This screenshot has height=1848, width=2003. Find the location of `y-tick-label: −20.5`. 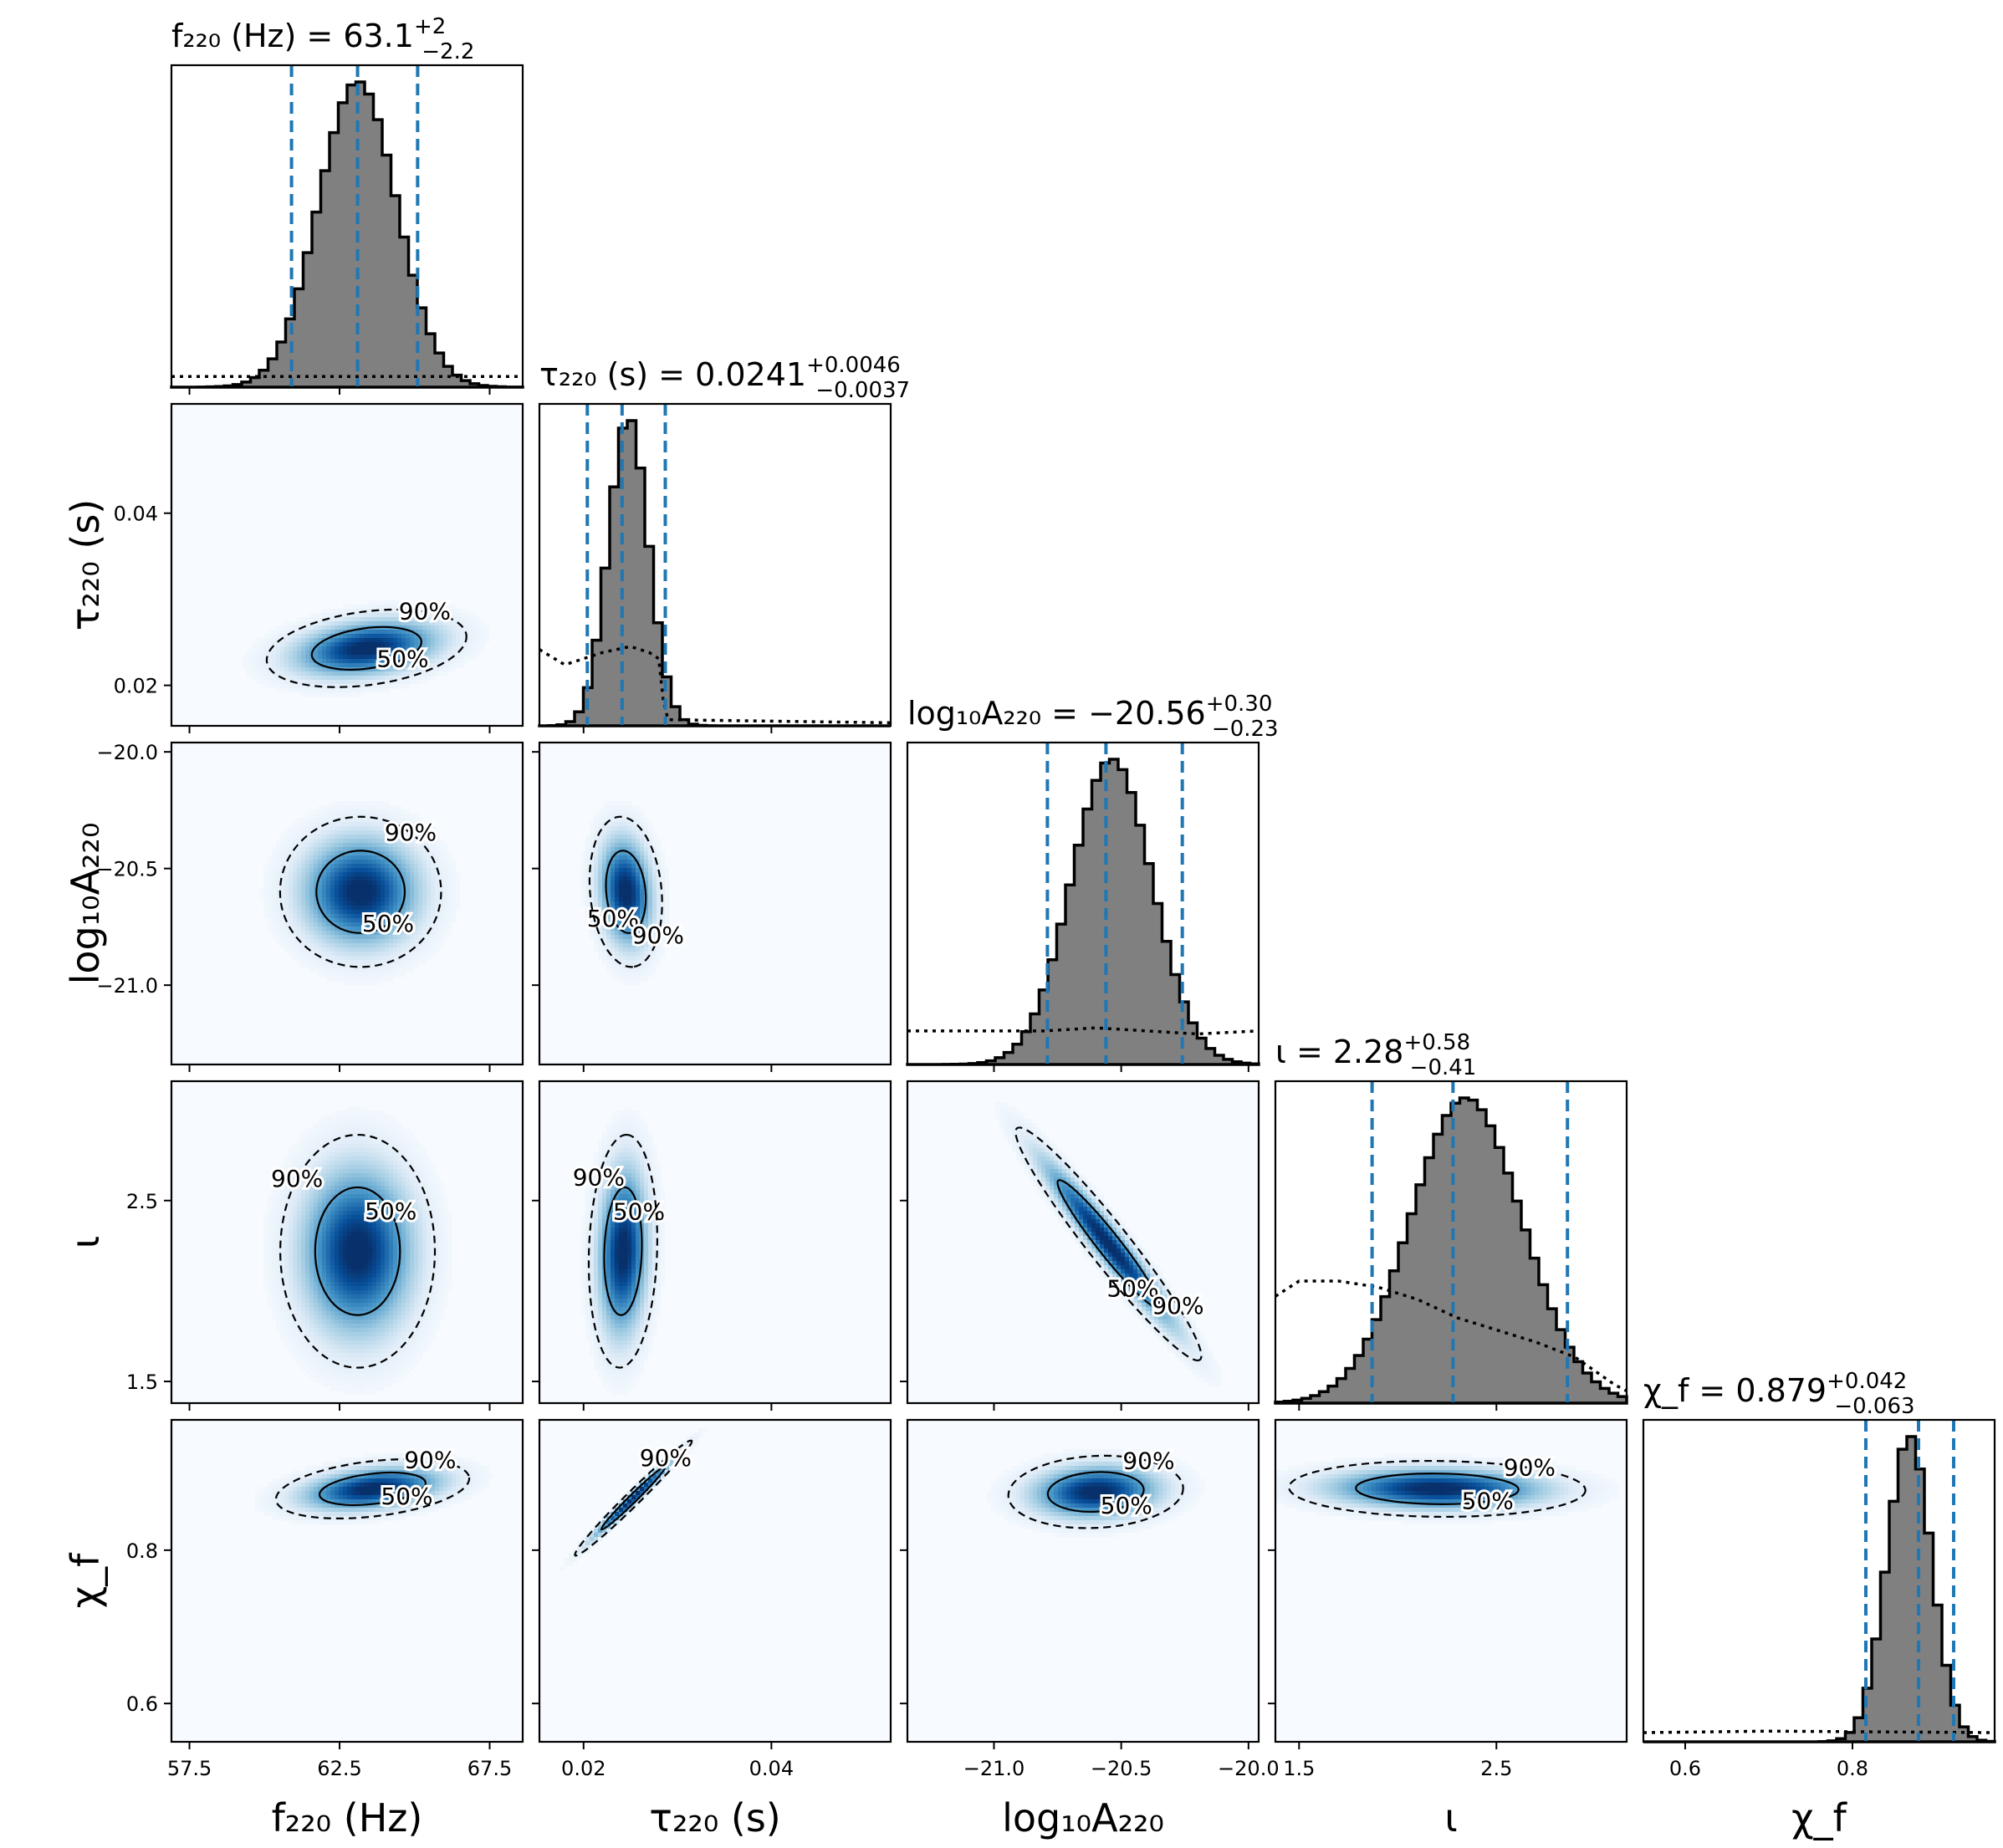

y-tick-label: −20.5 is located at coordinates (127, 869).